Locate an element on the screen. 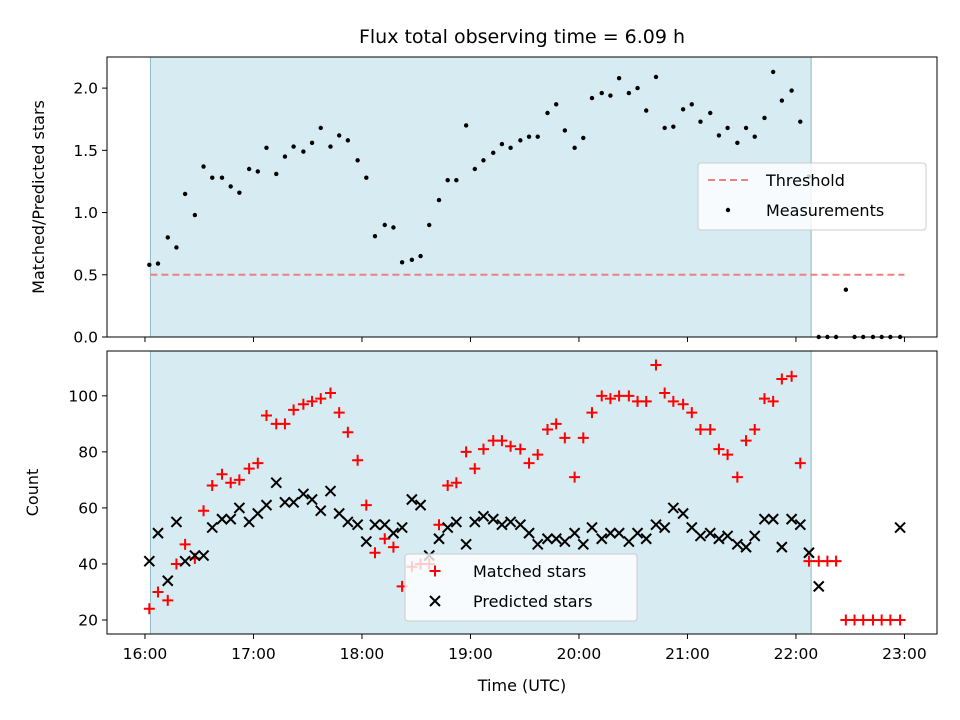  legend: Threshold Measurements is located at coordinates (812, 196).